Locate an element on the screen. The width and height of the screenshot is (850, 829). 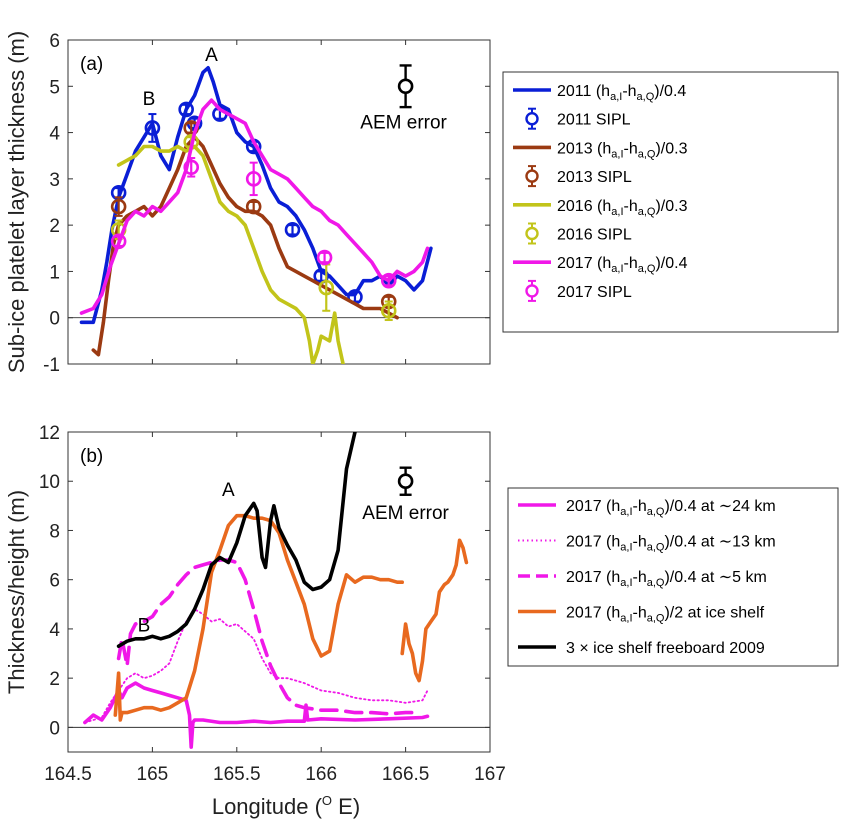
panel-a-y-axis-label: Sub-ice platelet layer thickness (m) is located at coordinates (16, 202).